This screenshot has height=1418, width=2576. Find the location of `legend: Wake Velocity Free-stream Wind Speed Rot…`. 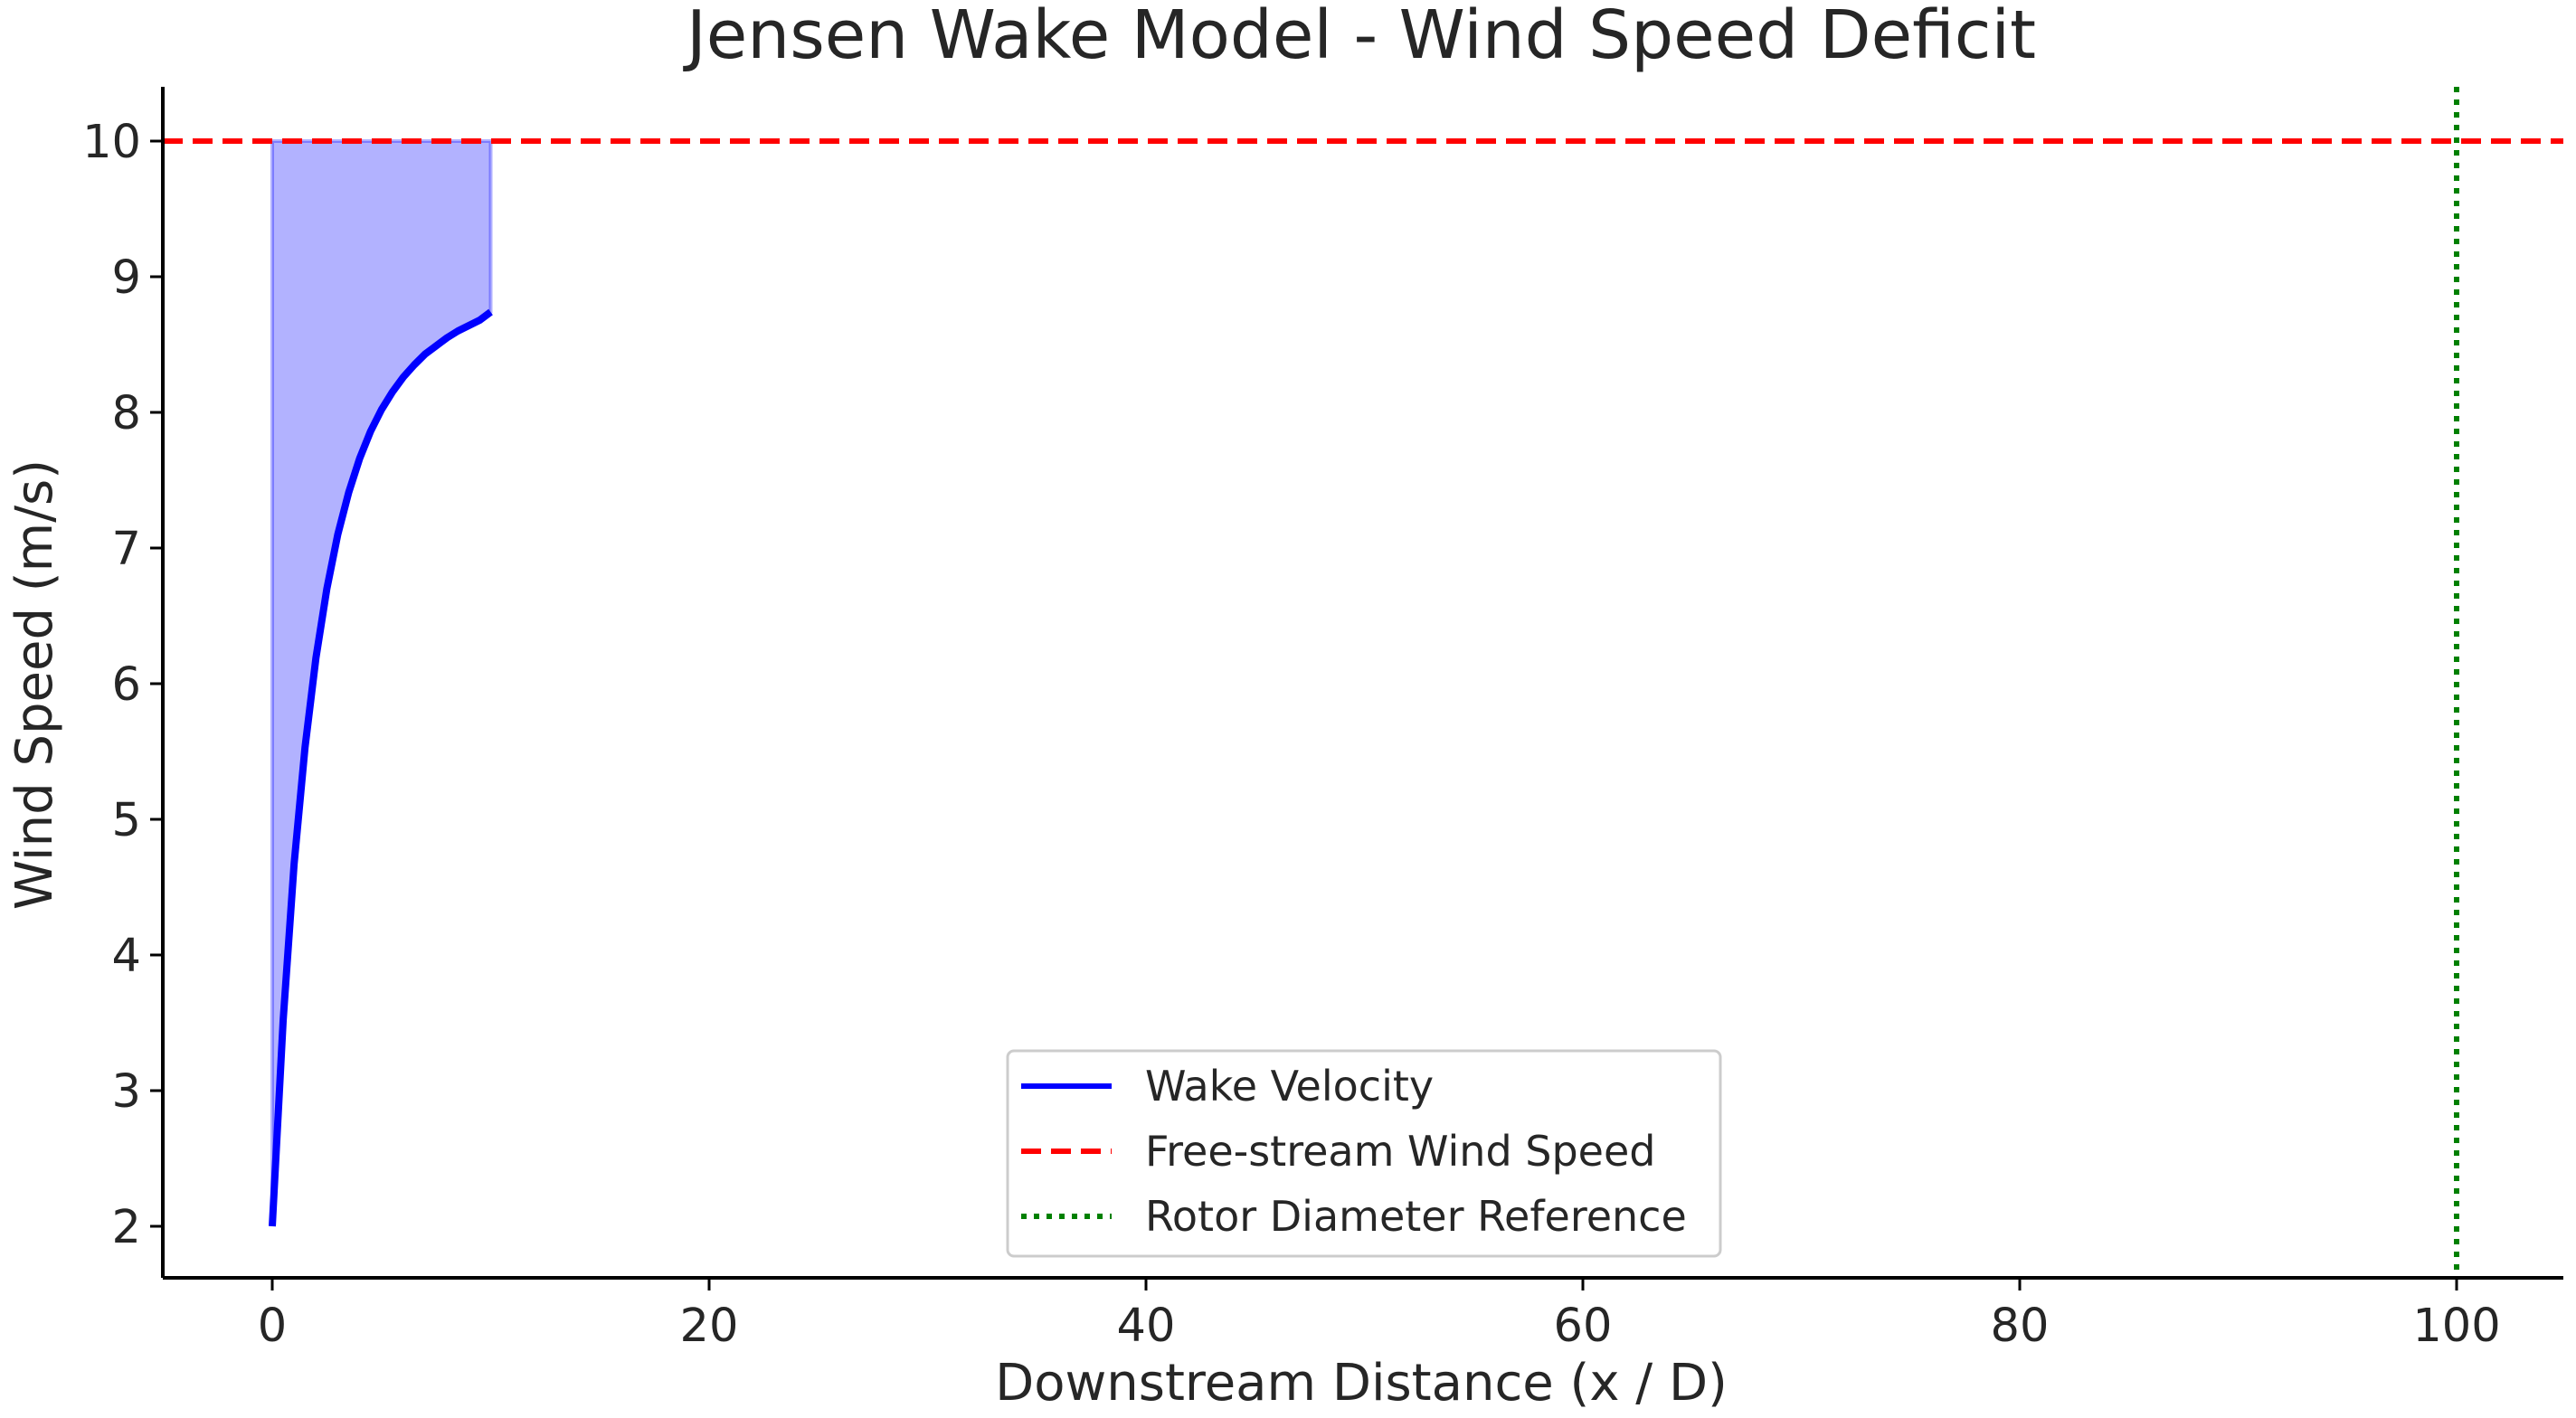

legend: Wake Velocity Free-stream Wind Speed Rot… is located at coordinates (1364, 1154).